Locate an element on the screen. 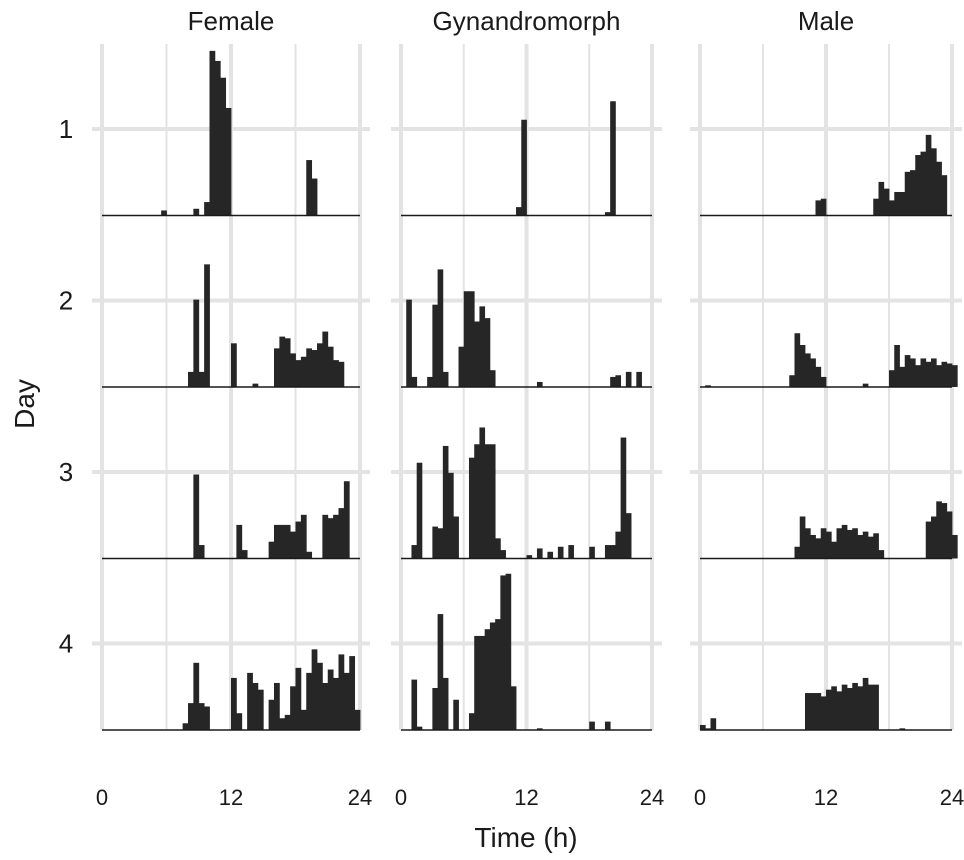 The height and width of the screenshot is (860, 964). panel-title: Female is located at coordinates (231, 21).